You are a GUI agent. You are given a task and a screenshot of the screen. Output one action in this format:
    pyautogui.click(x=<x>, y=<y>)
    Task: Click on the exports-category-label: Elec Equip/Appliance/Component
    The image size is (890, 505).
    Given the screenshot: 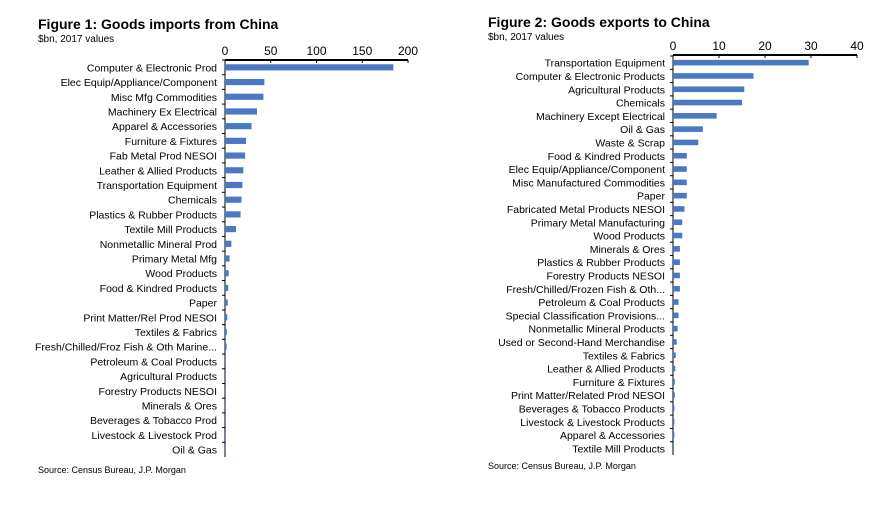 What is the action you would take?
    pyautogui.click(x=587, y=170)
    